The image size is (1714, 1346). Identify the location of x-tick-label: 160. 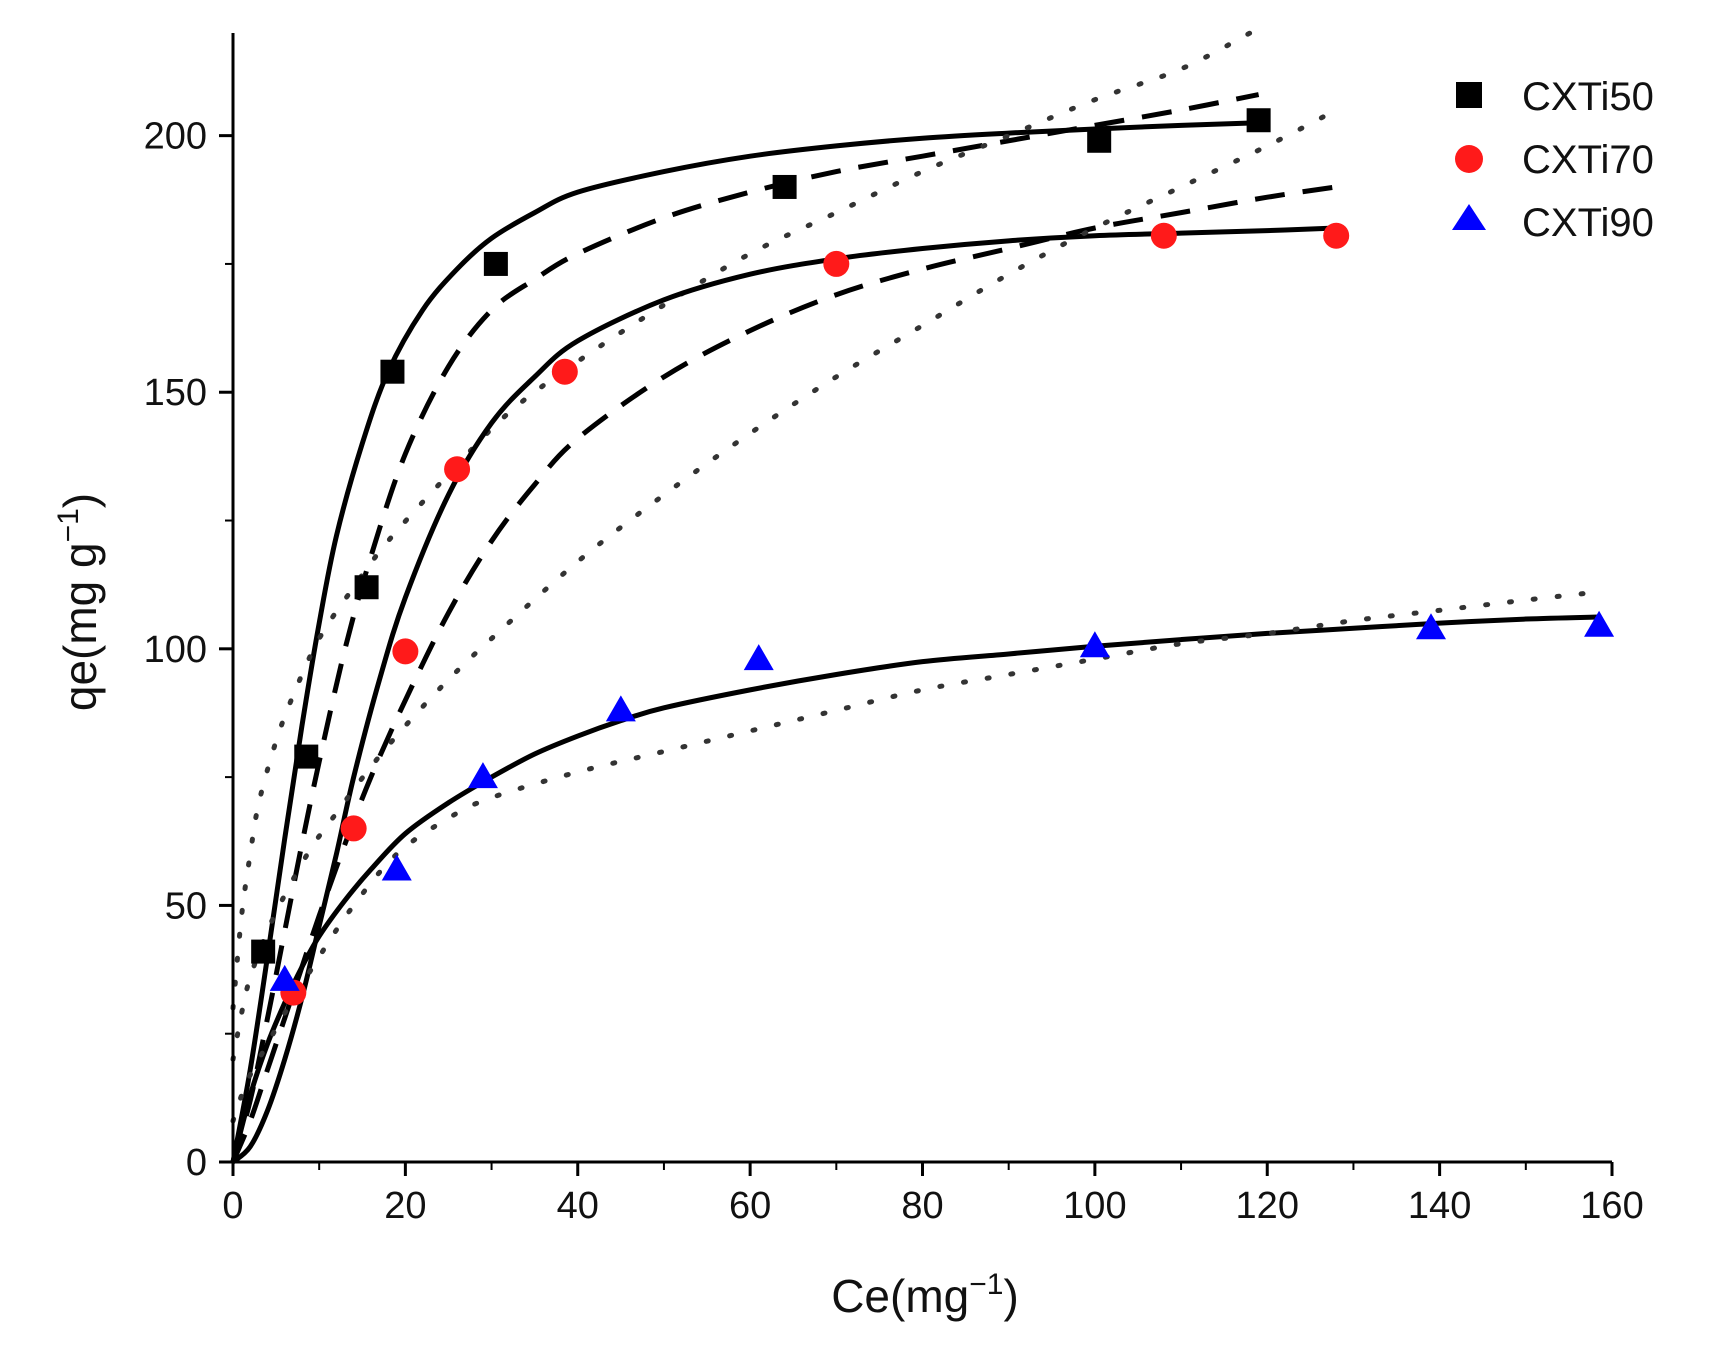
(1611, 1206).